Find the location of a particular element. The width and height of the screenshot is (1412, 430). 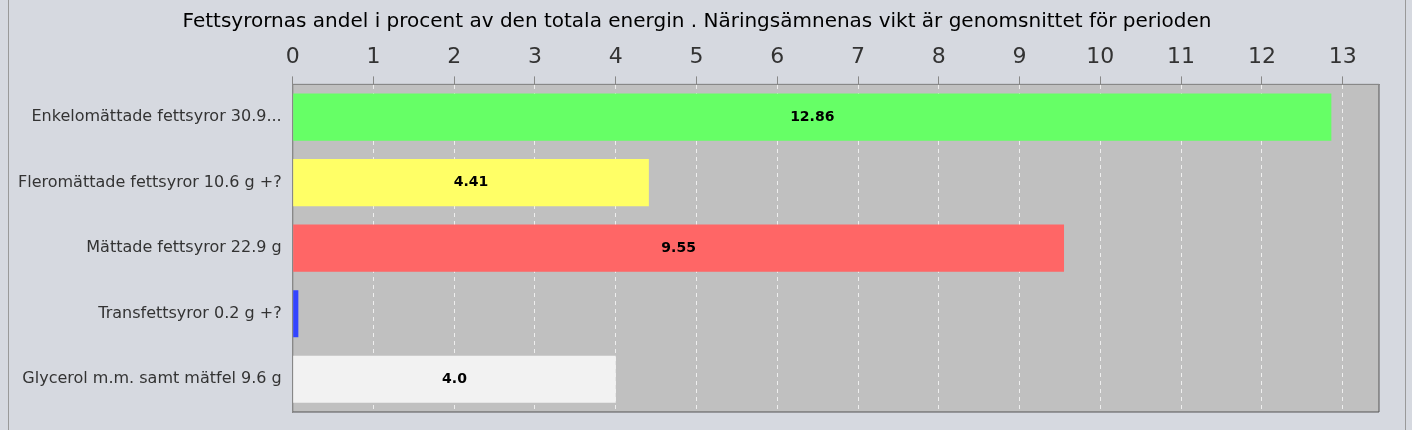

chart-title: Fettsyrornas andel i procent av den totala energin . Näringsämnenas vikt är genomsnittet för perioden is located at coordinates (697, 20).